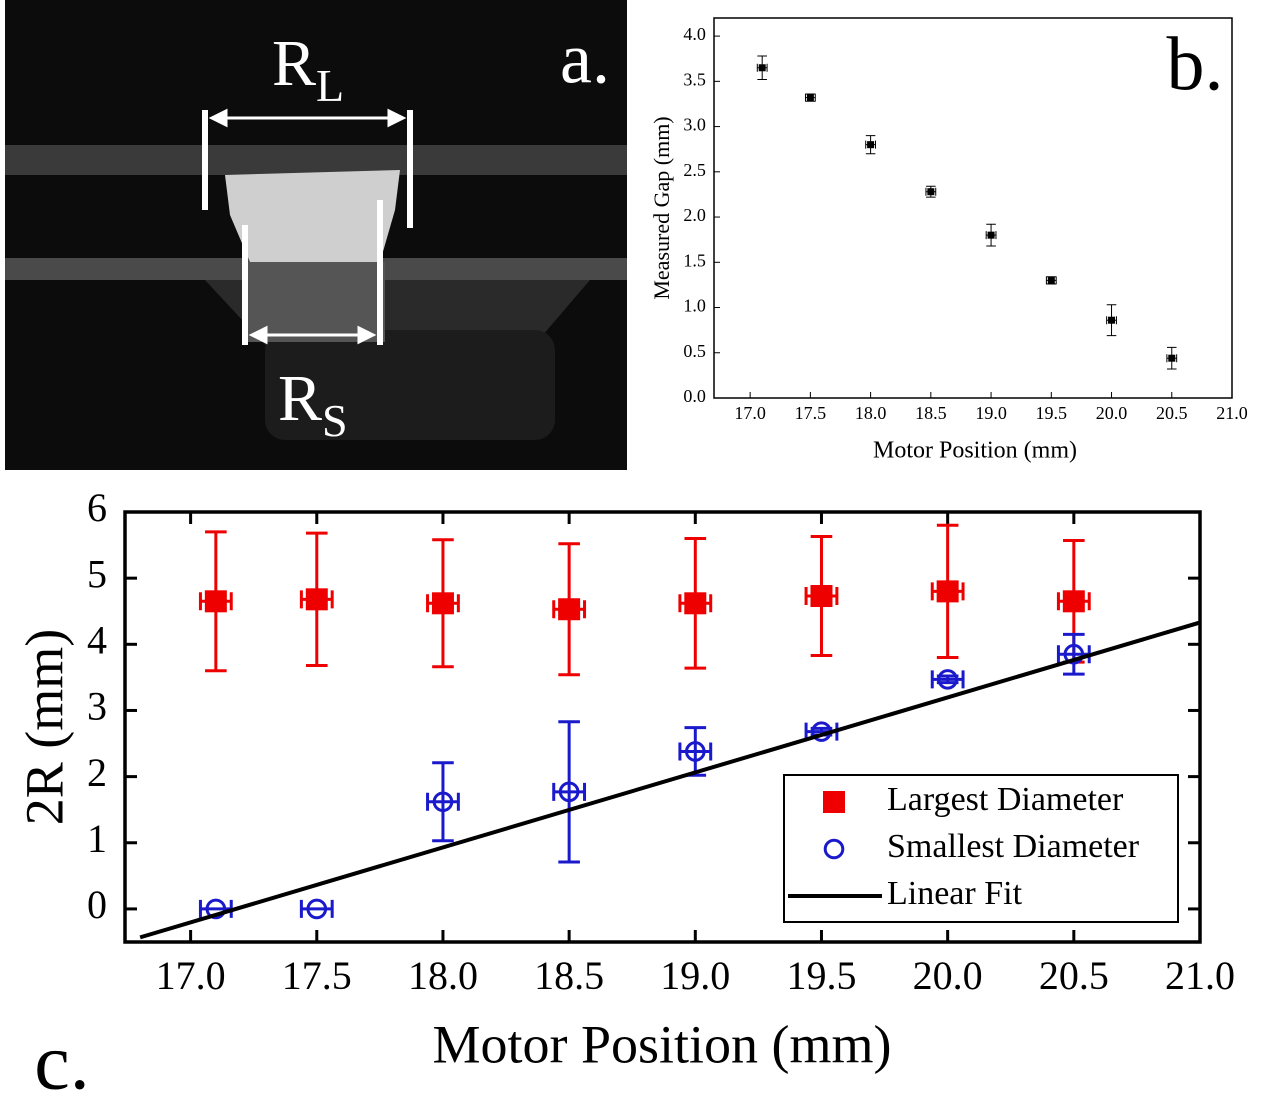 The image size is (1266, 1096). What do you see at coordinates (97, 904) in the screenshot?
I see `y-tick-label: 0` at bounding box center [97, 904].